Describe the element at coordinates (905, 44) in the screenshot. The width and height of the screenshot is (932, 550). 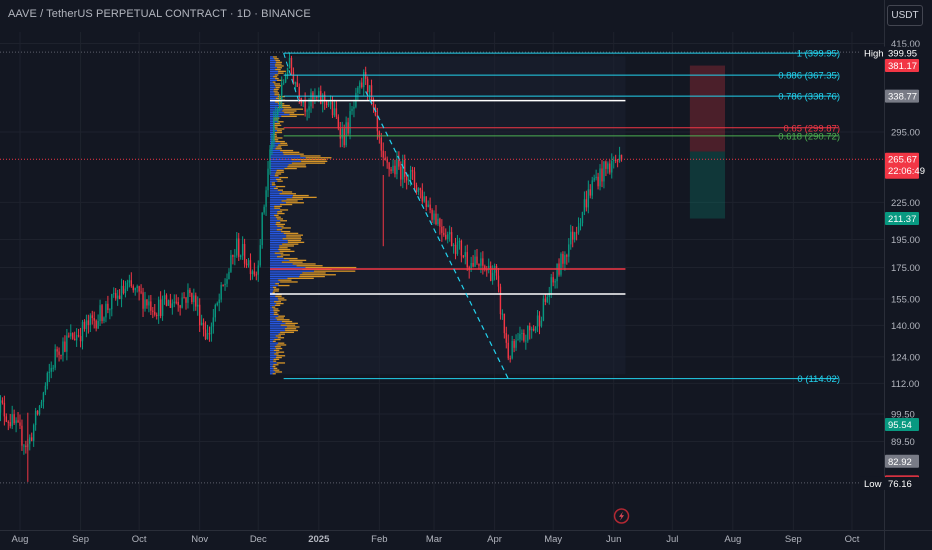
I see `price-tick-label: 415.00` at that location.